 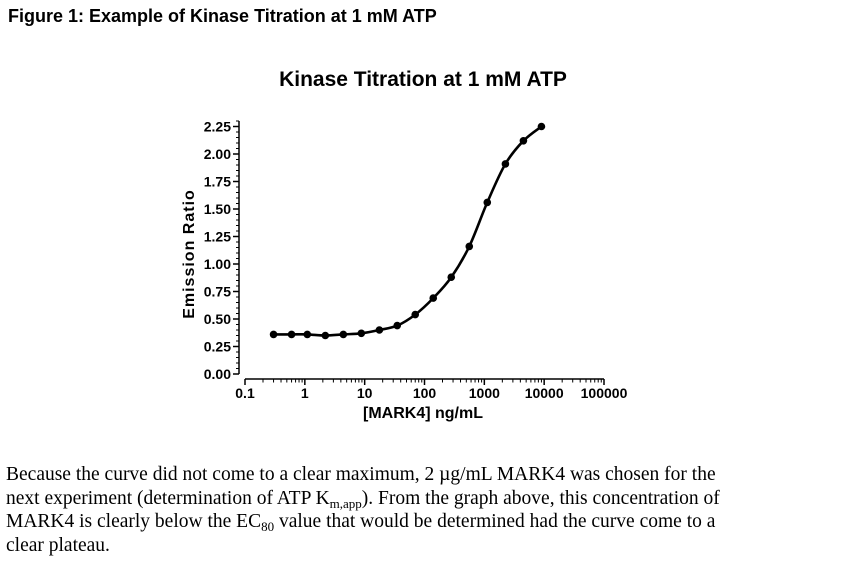 I want to click on y-tick-label: 1.00, so click(x=217, y=264).